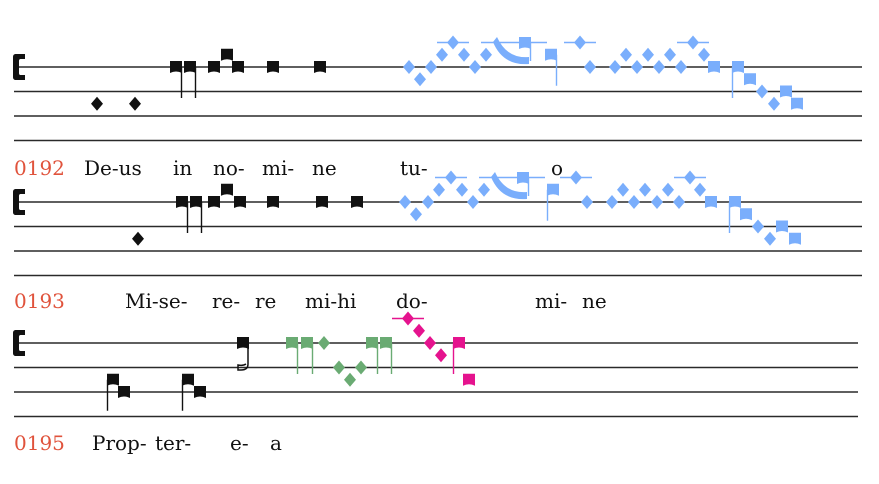  What do you see at coordinates (156, 301) in the screenshot?
I see `syllable: Mi-se-` at bounding box center [156, 301].